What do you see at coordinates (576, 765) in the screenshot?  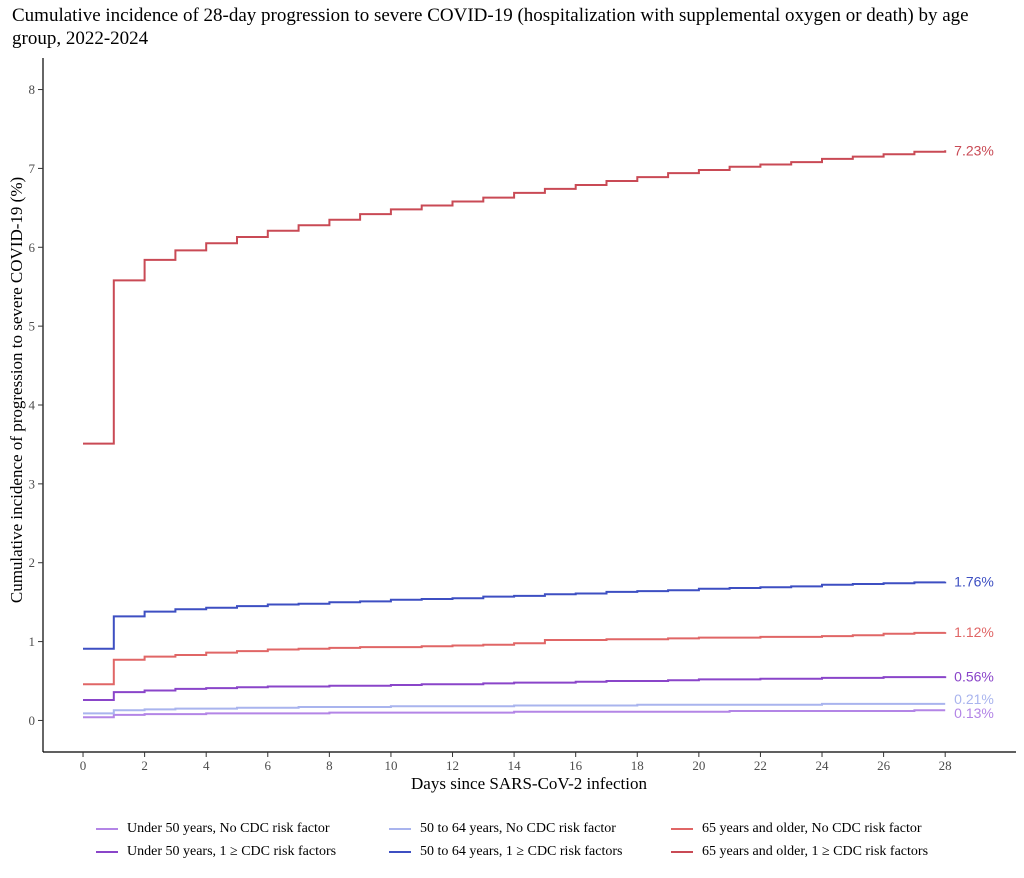 I see `x-tick-label: 16` at bounding box center [576, 765].